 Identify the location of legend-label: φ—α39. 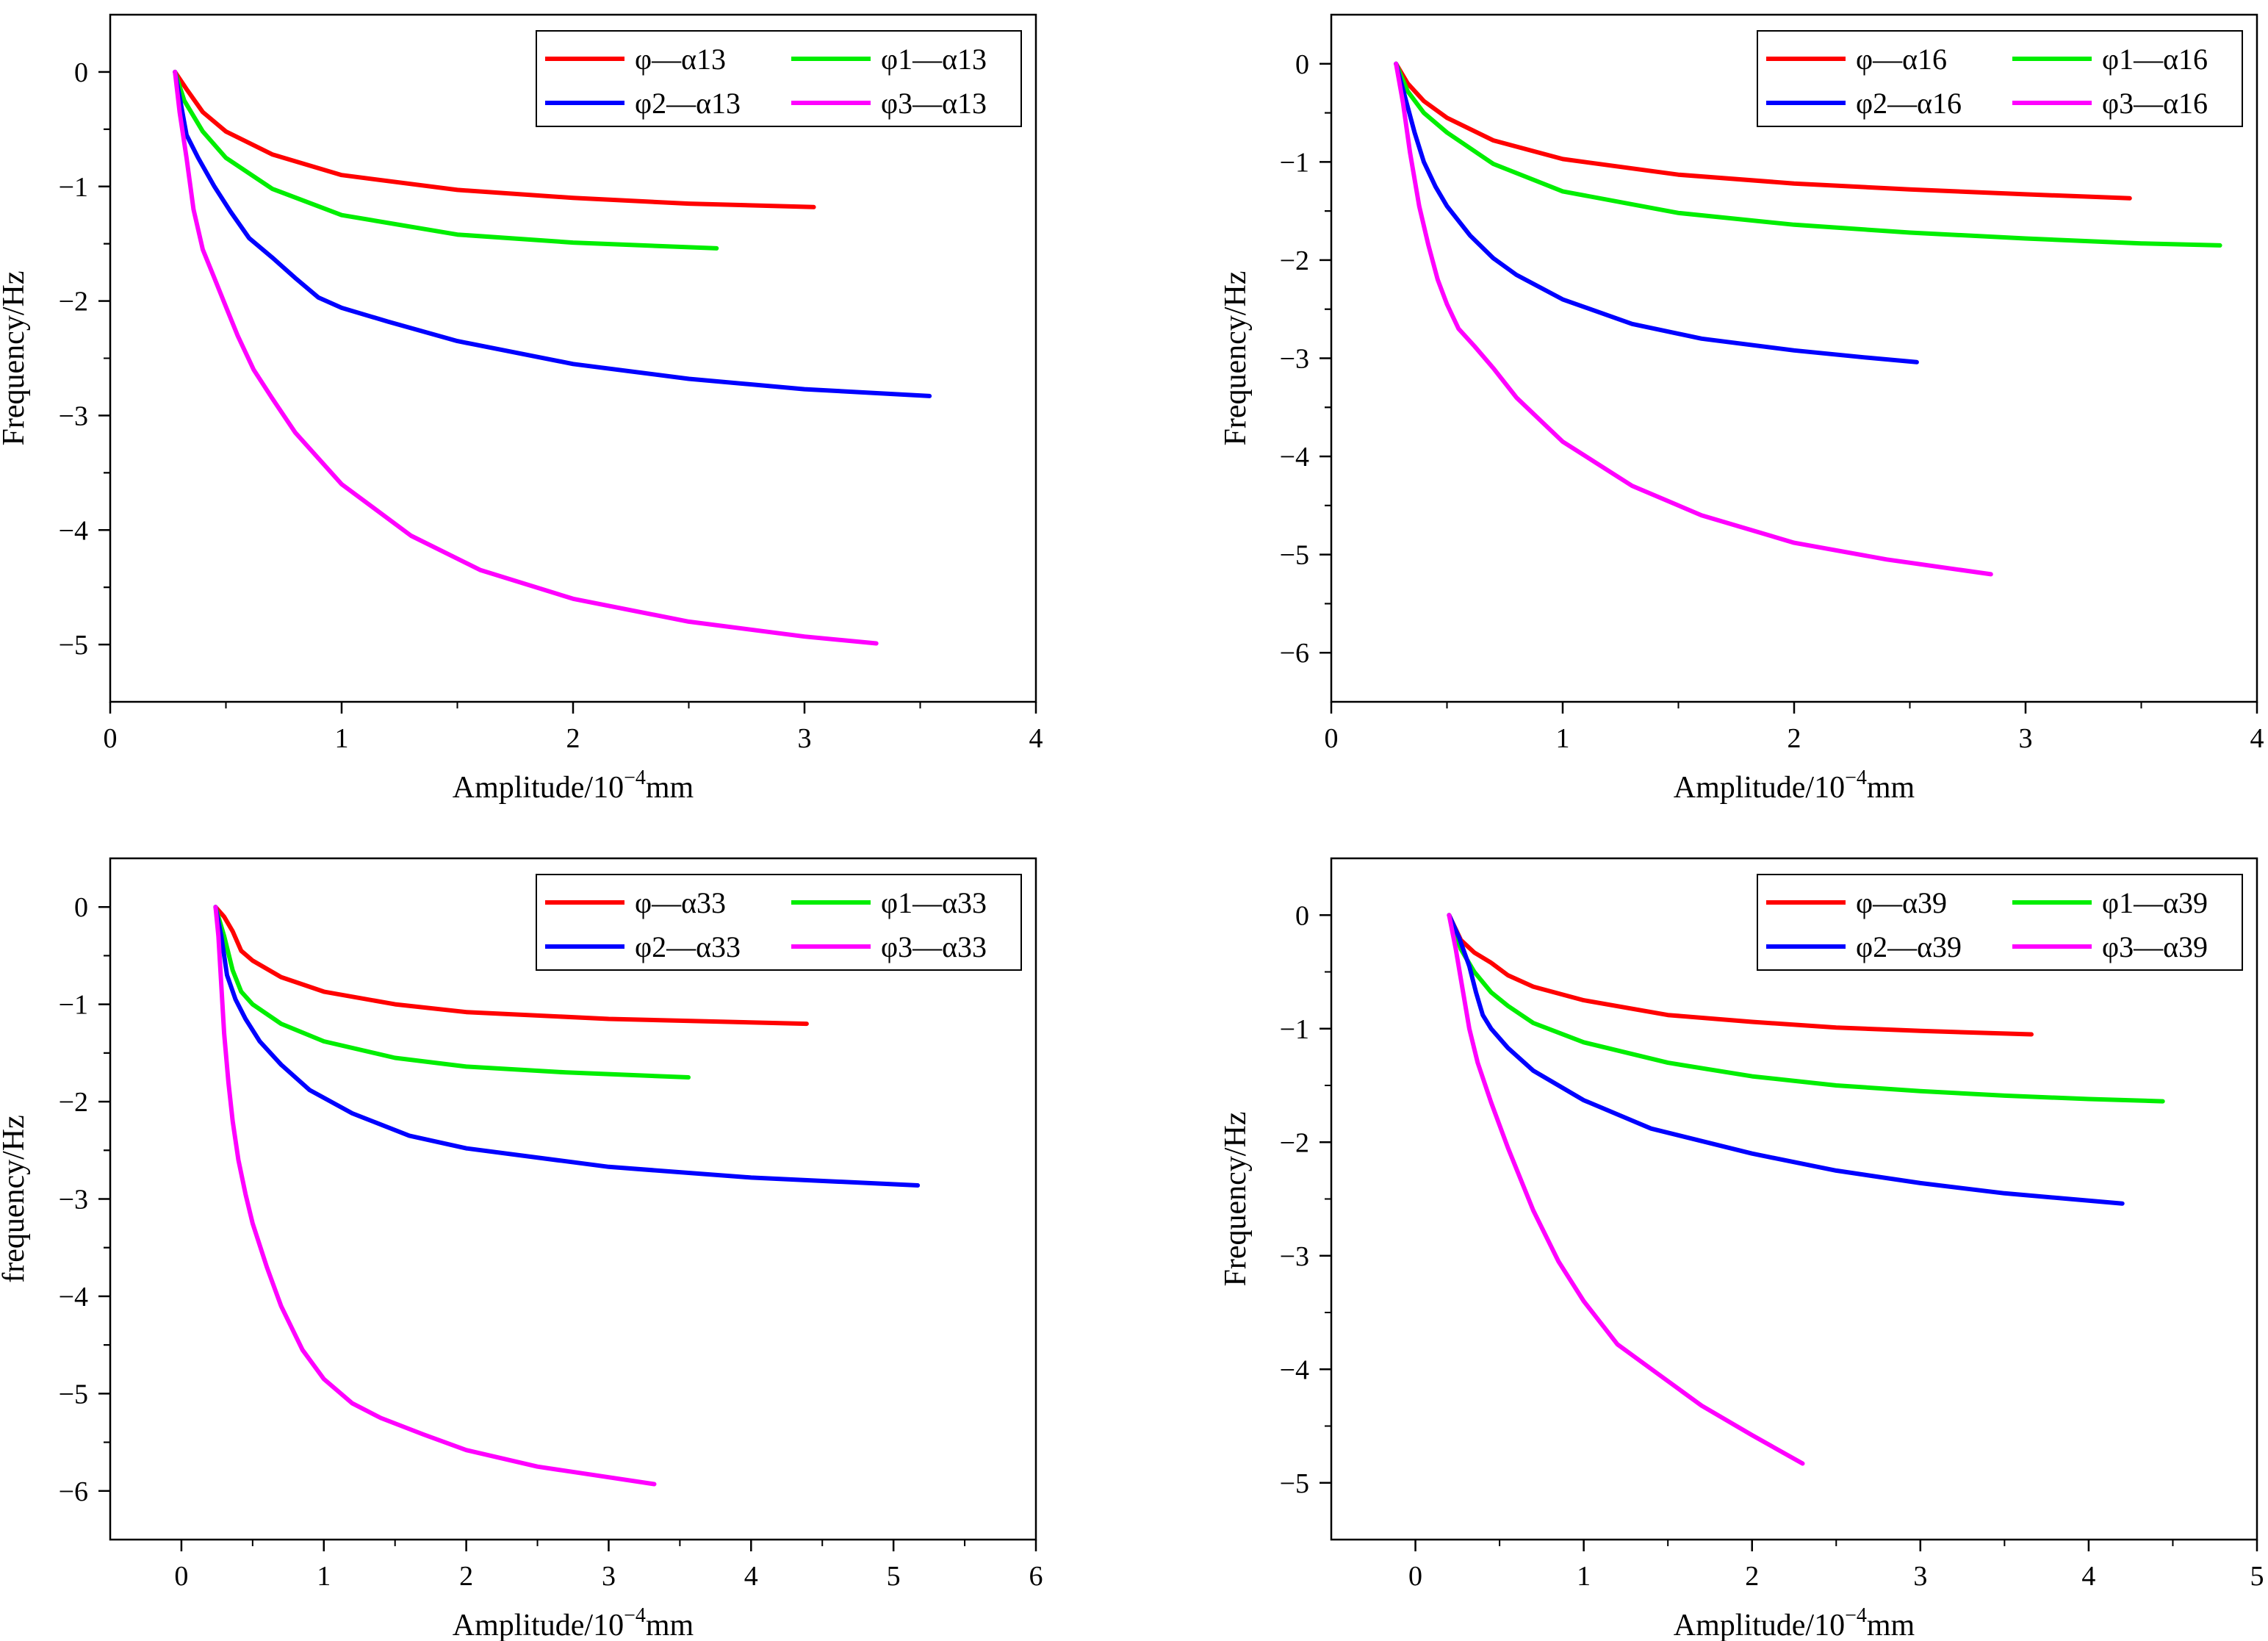
(1902, 903).